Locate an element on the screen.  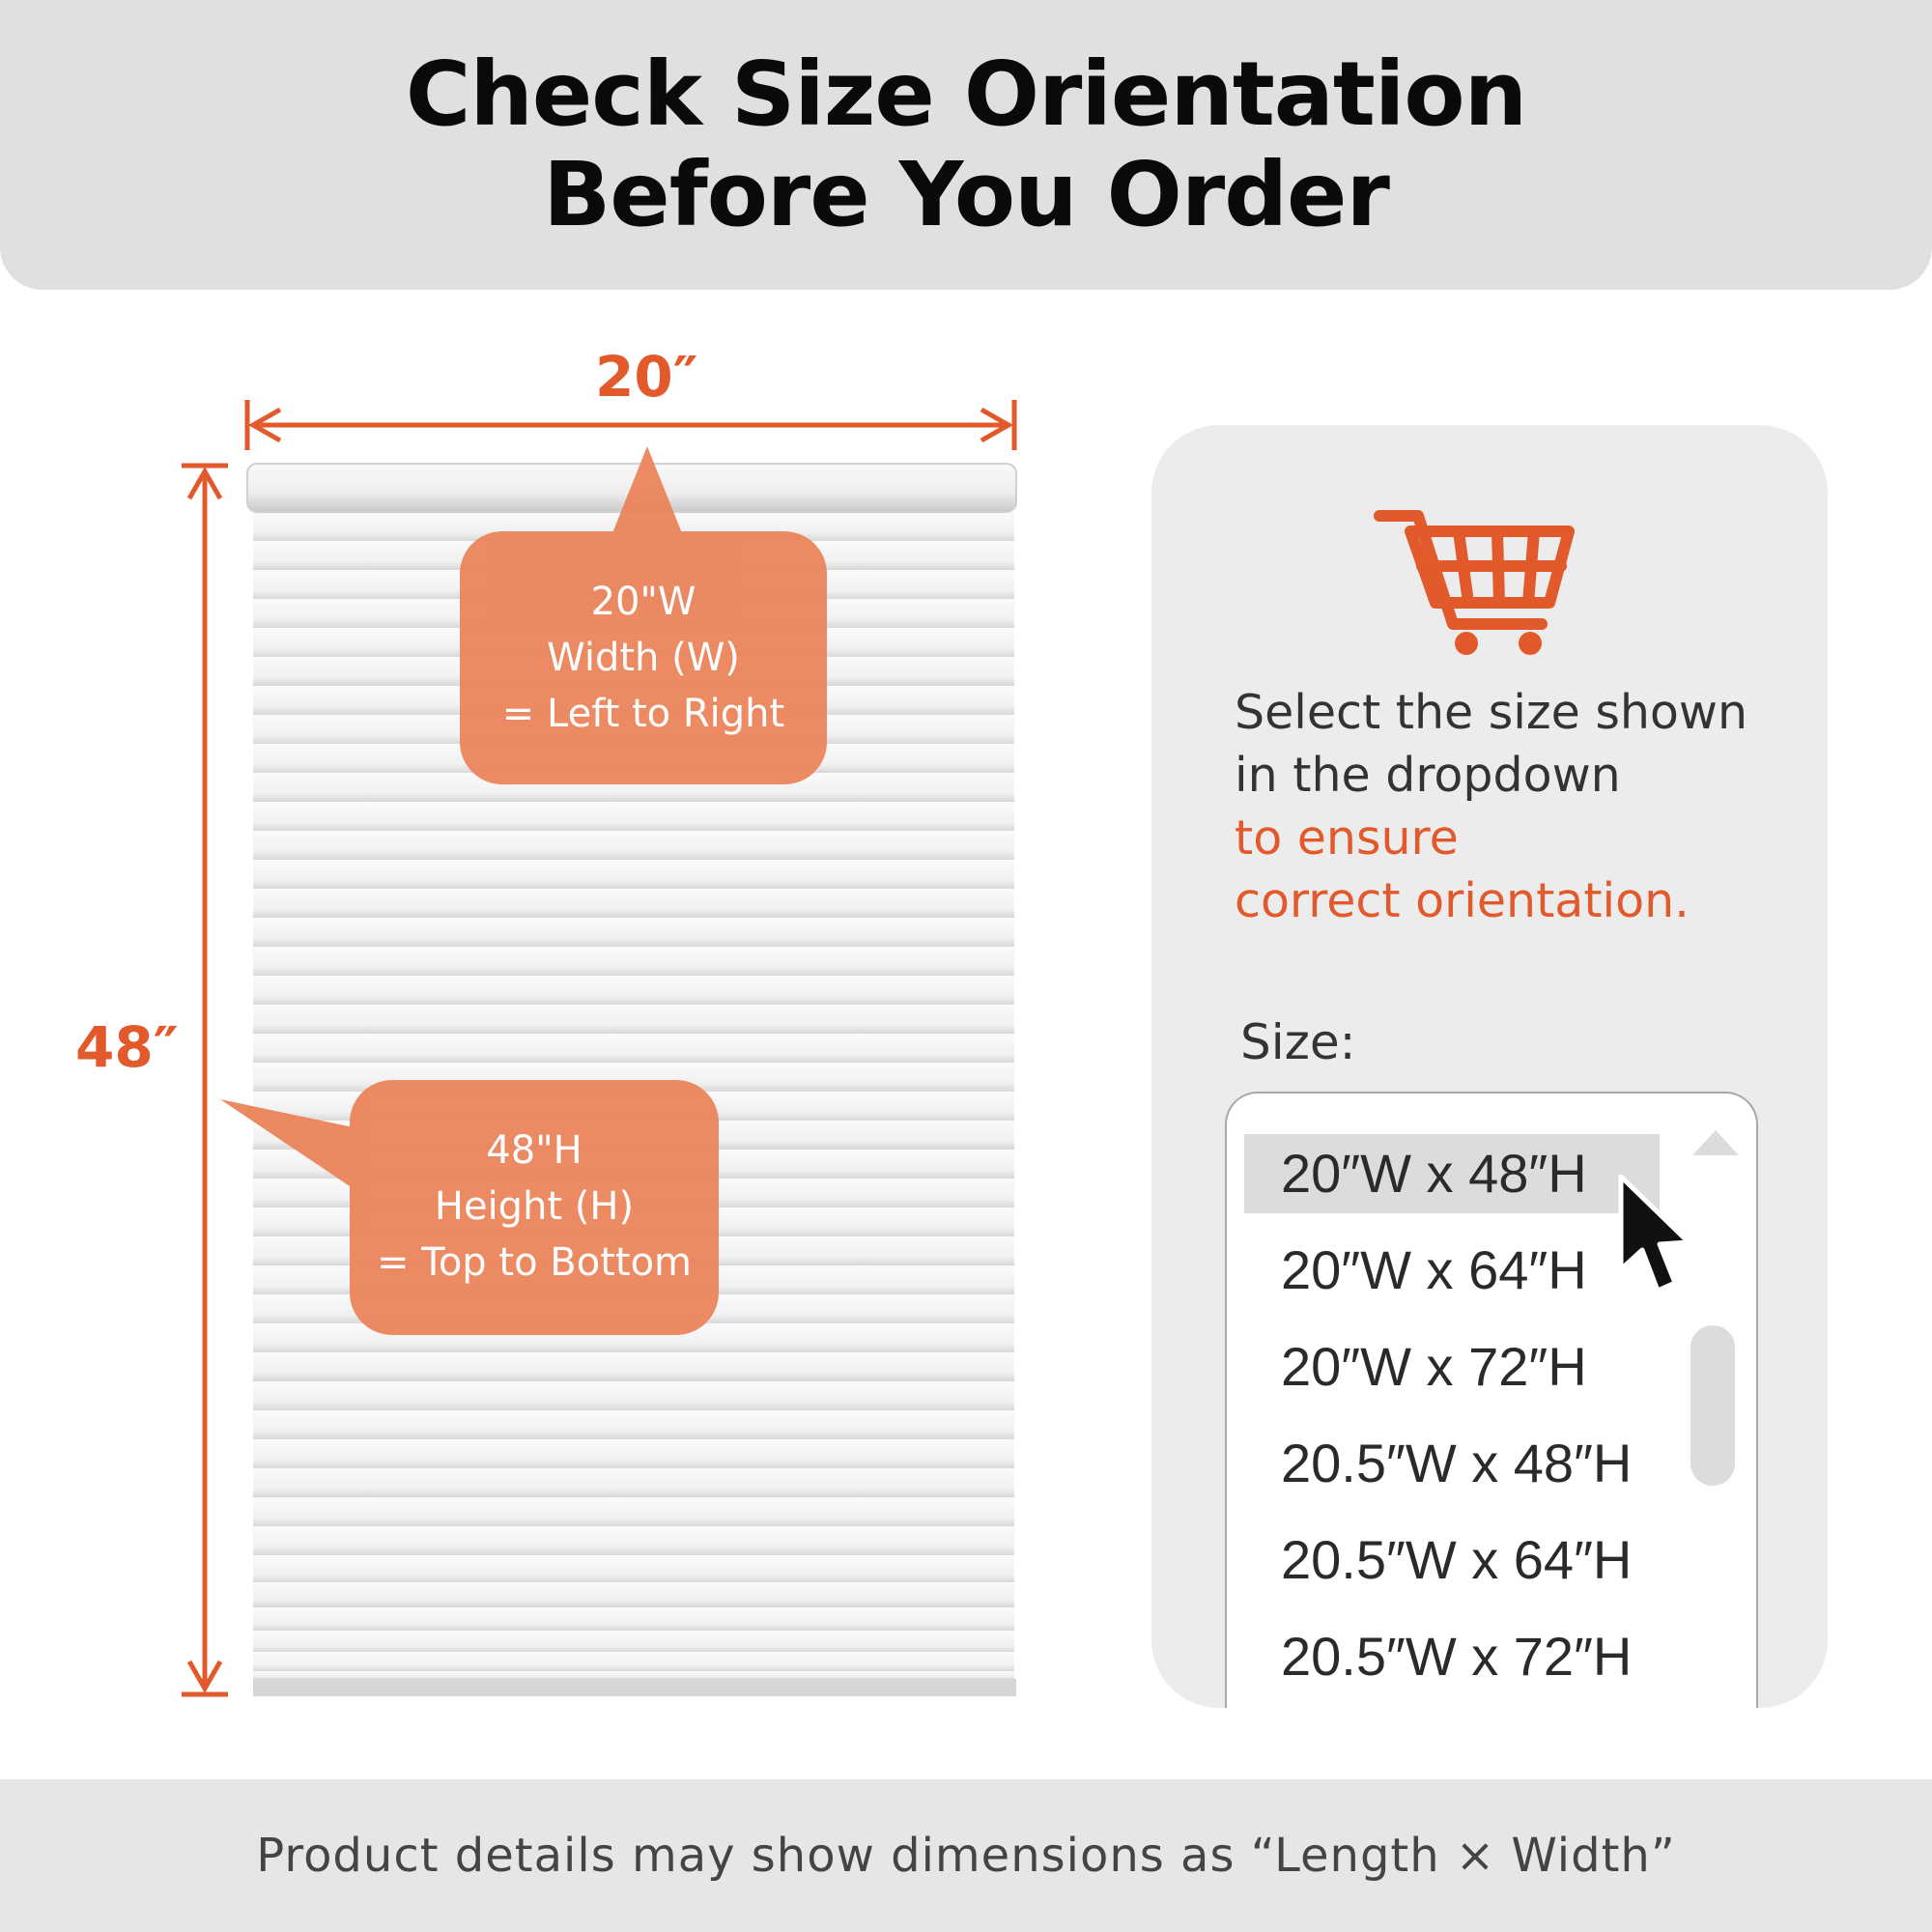
size-option-20-5w-64h: 20.5″W x 64″H is located at coordinates (1457, 1559).